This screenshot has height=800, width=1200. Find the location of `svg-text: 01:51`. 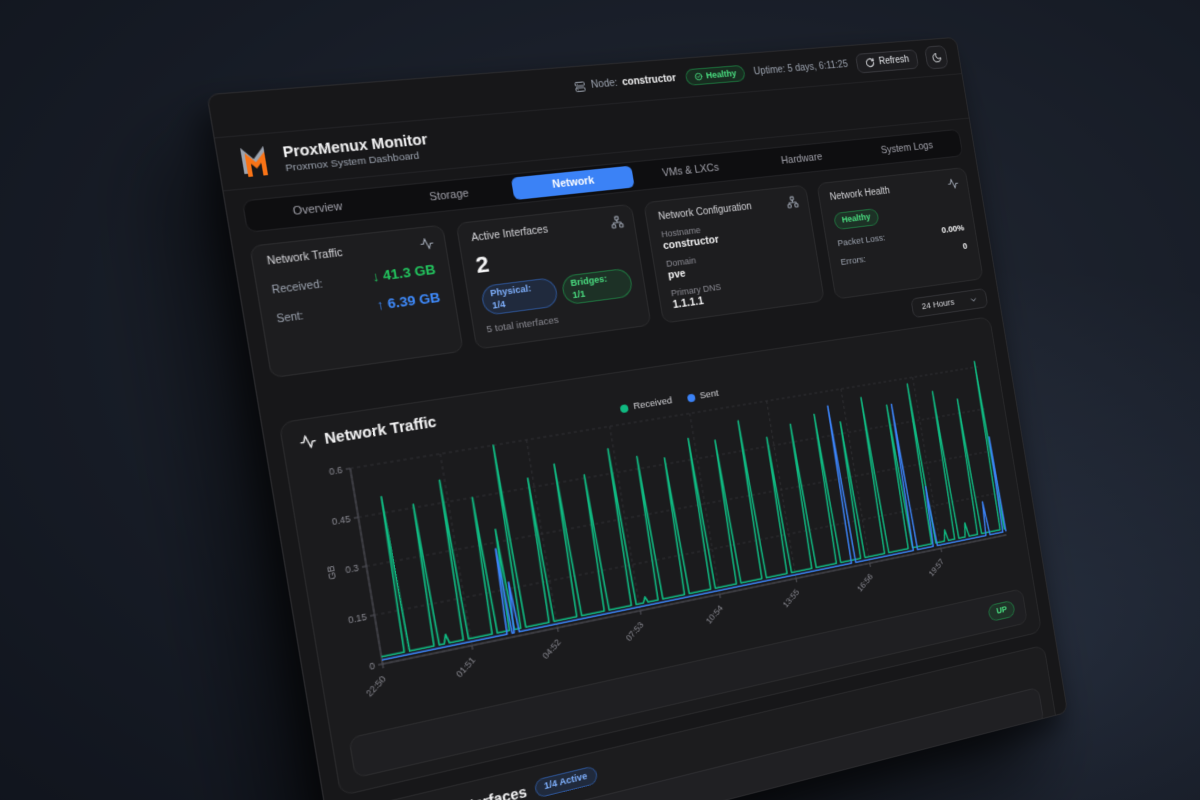

svg-text: 01:51 is located at coordinates (466, 667).